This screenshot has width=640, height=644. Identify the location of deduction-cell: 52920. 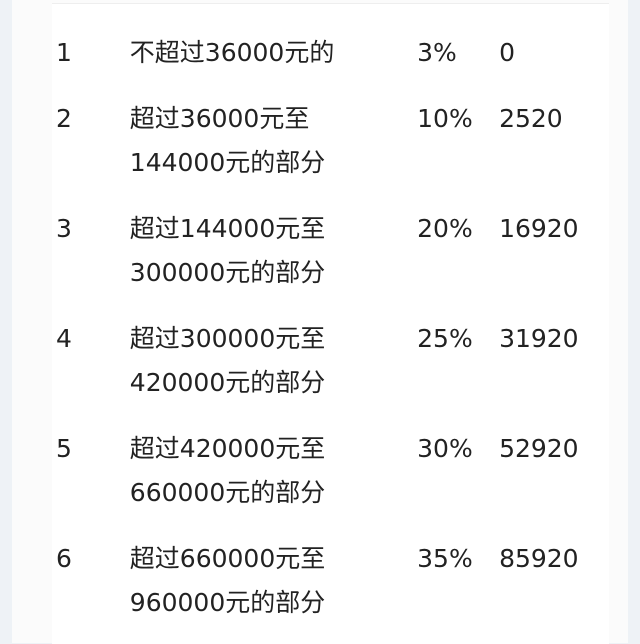
(539, 448).